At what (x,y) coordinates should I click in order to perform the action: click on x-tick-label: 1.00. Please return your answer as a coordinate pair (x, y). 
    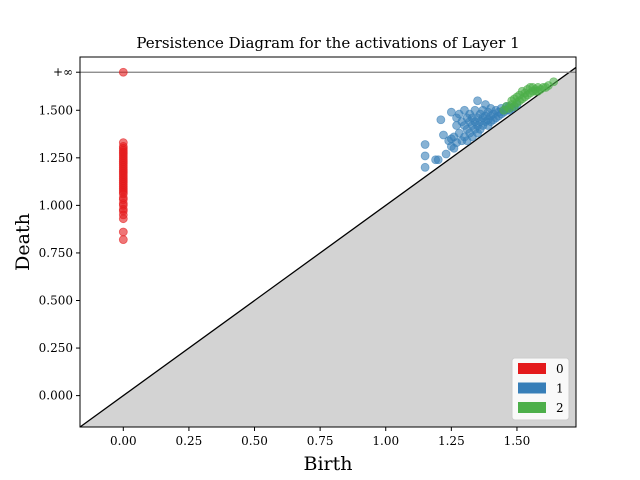
    Looking at the image, I should click on (385, 441).